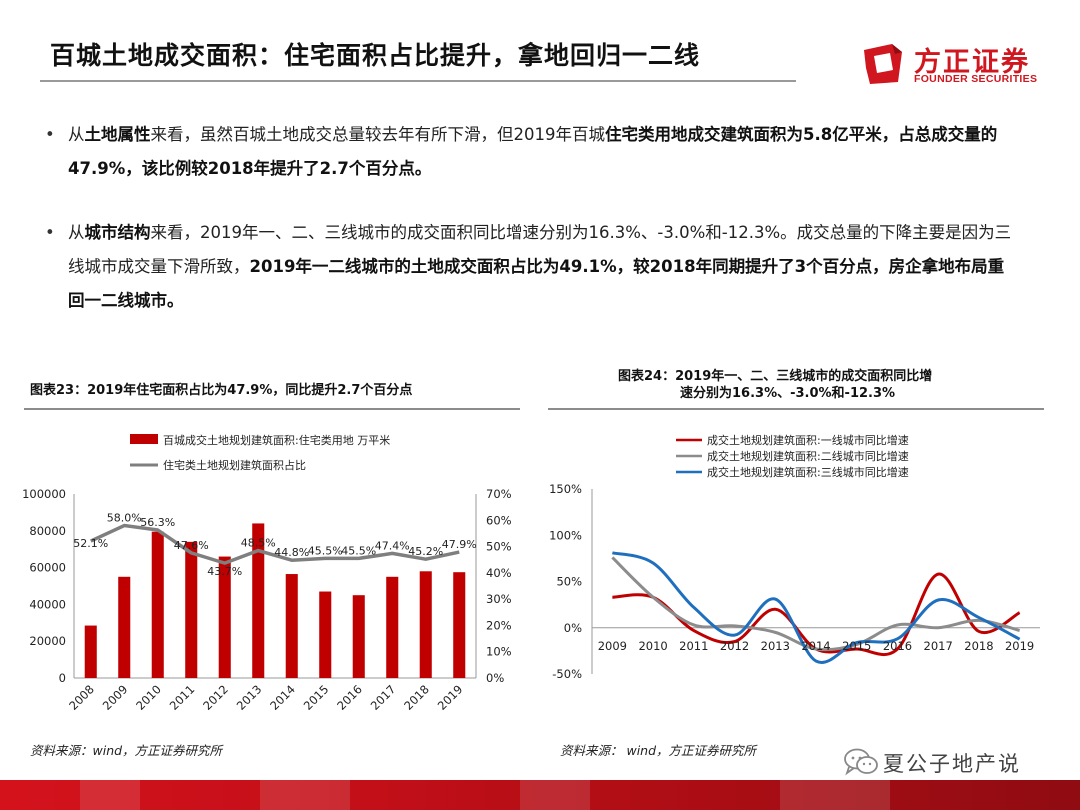 The width and height of the screenshot is (1080, 810). What do you see at coordinates (978, 646) in the screenshot?
I see `x-tick-label: 2018` at bounding box center [978, 646].